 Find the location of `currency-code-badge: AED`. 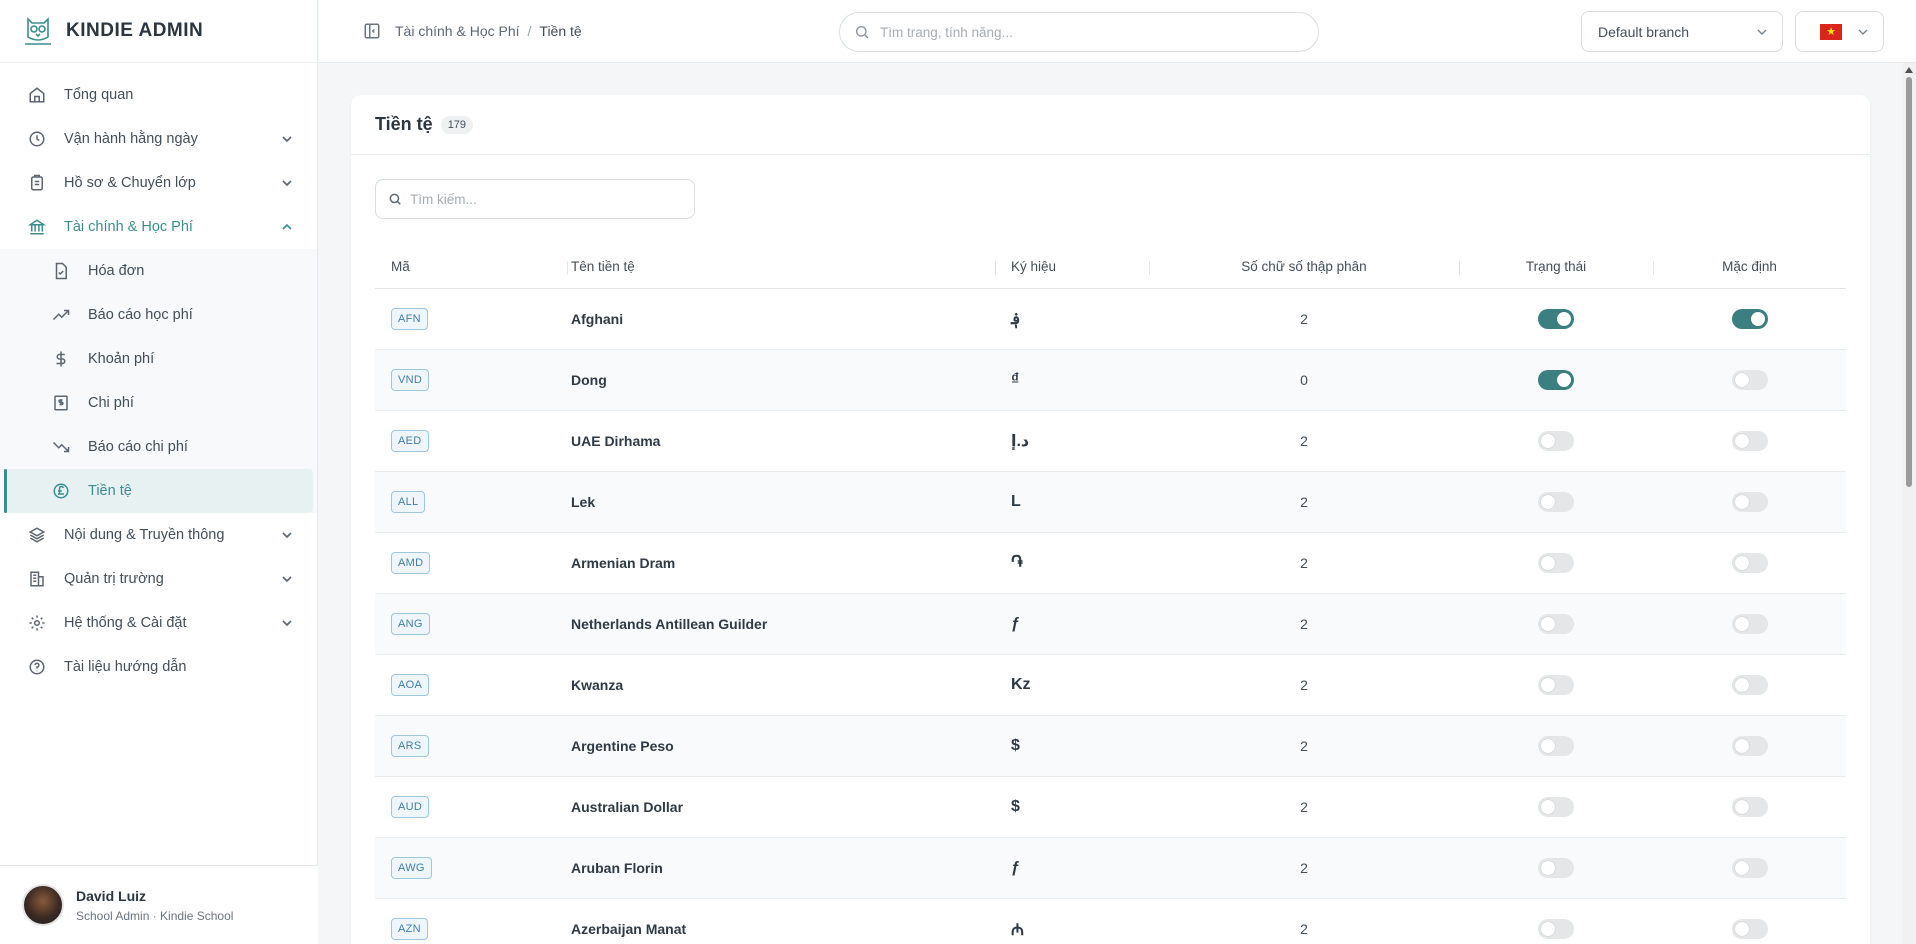

currency-code-badge: AED is located at coordinates (410, 441).